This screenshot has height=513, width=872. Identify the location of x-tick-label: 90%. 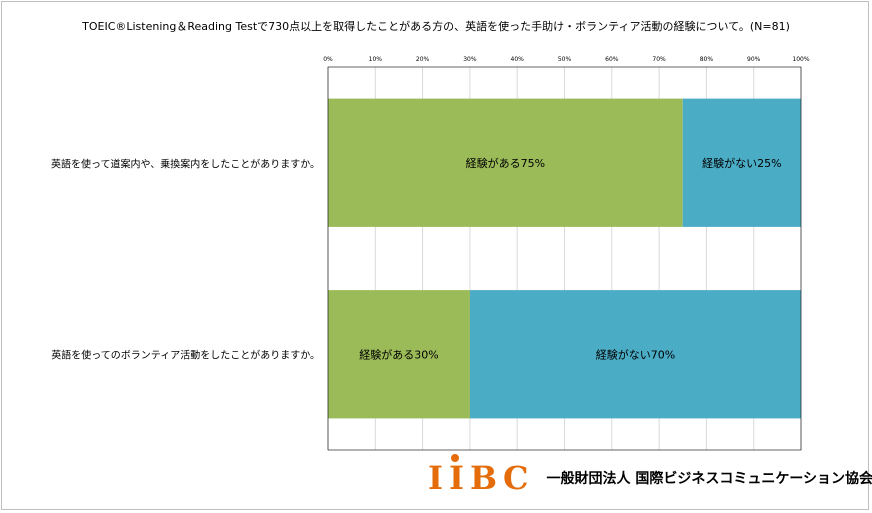
(754, 59).